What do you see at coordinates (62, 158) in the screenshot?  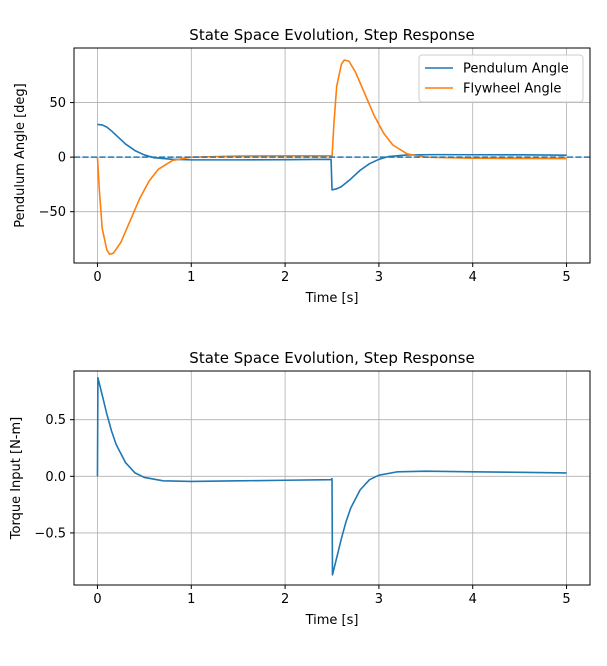 I see `y-tick-label: 0` at bounding box center [62, 158].